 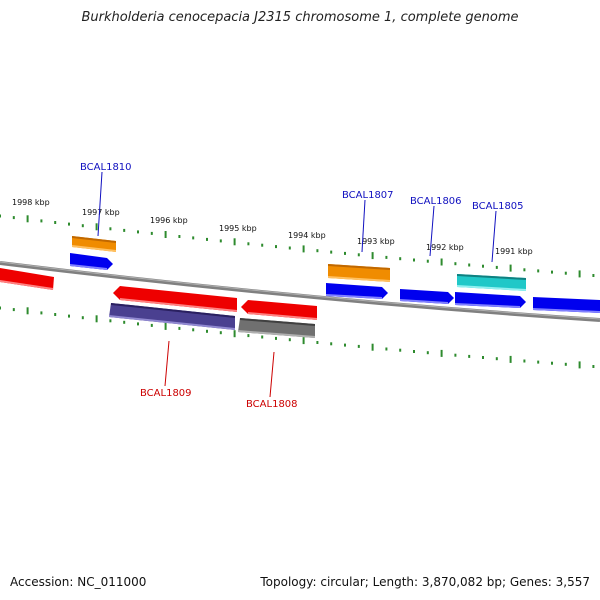 I want to click on kbp-label-1996: 1996 kbp, so click(x=169, y=220).